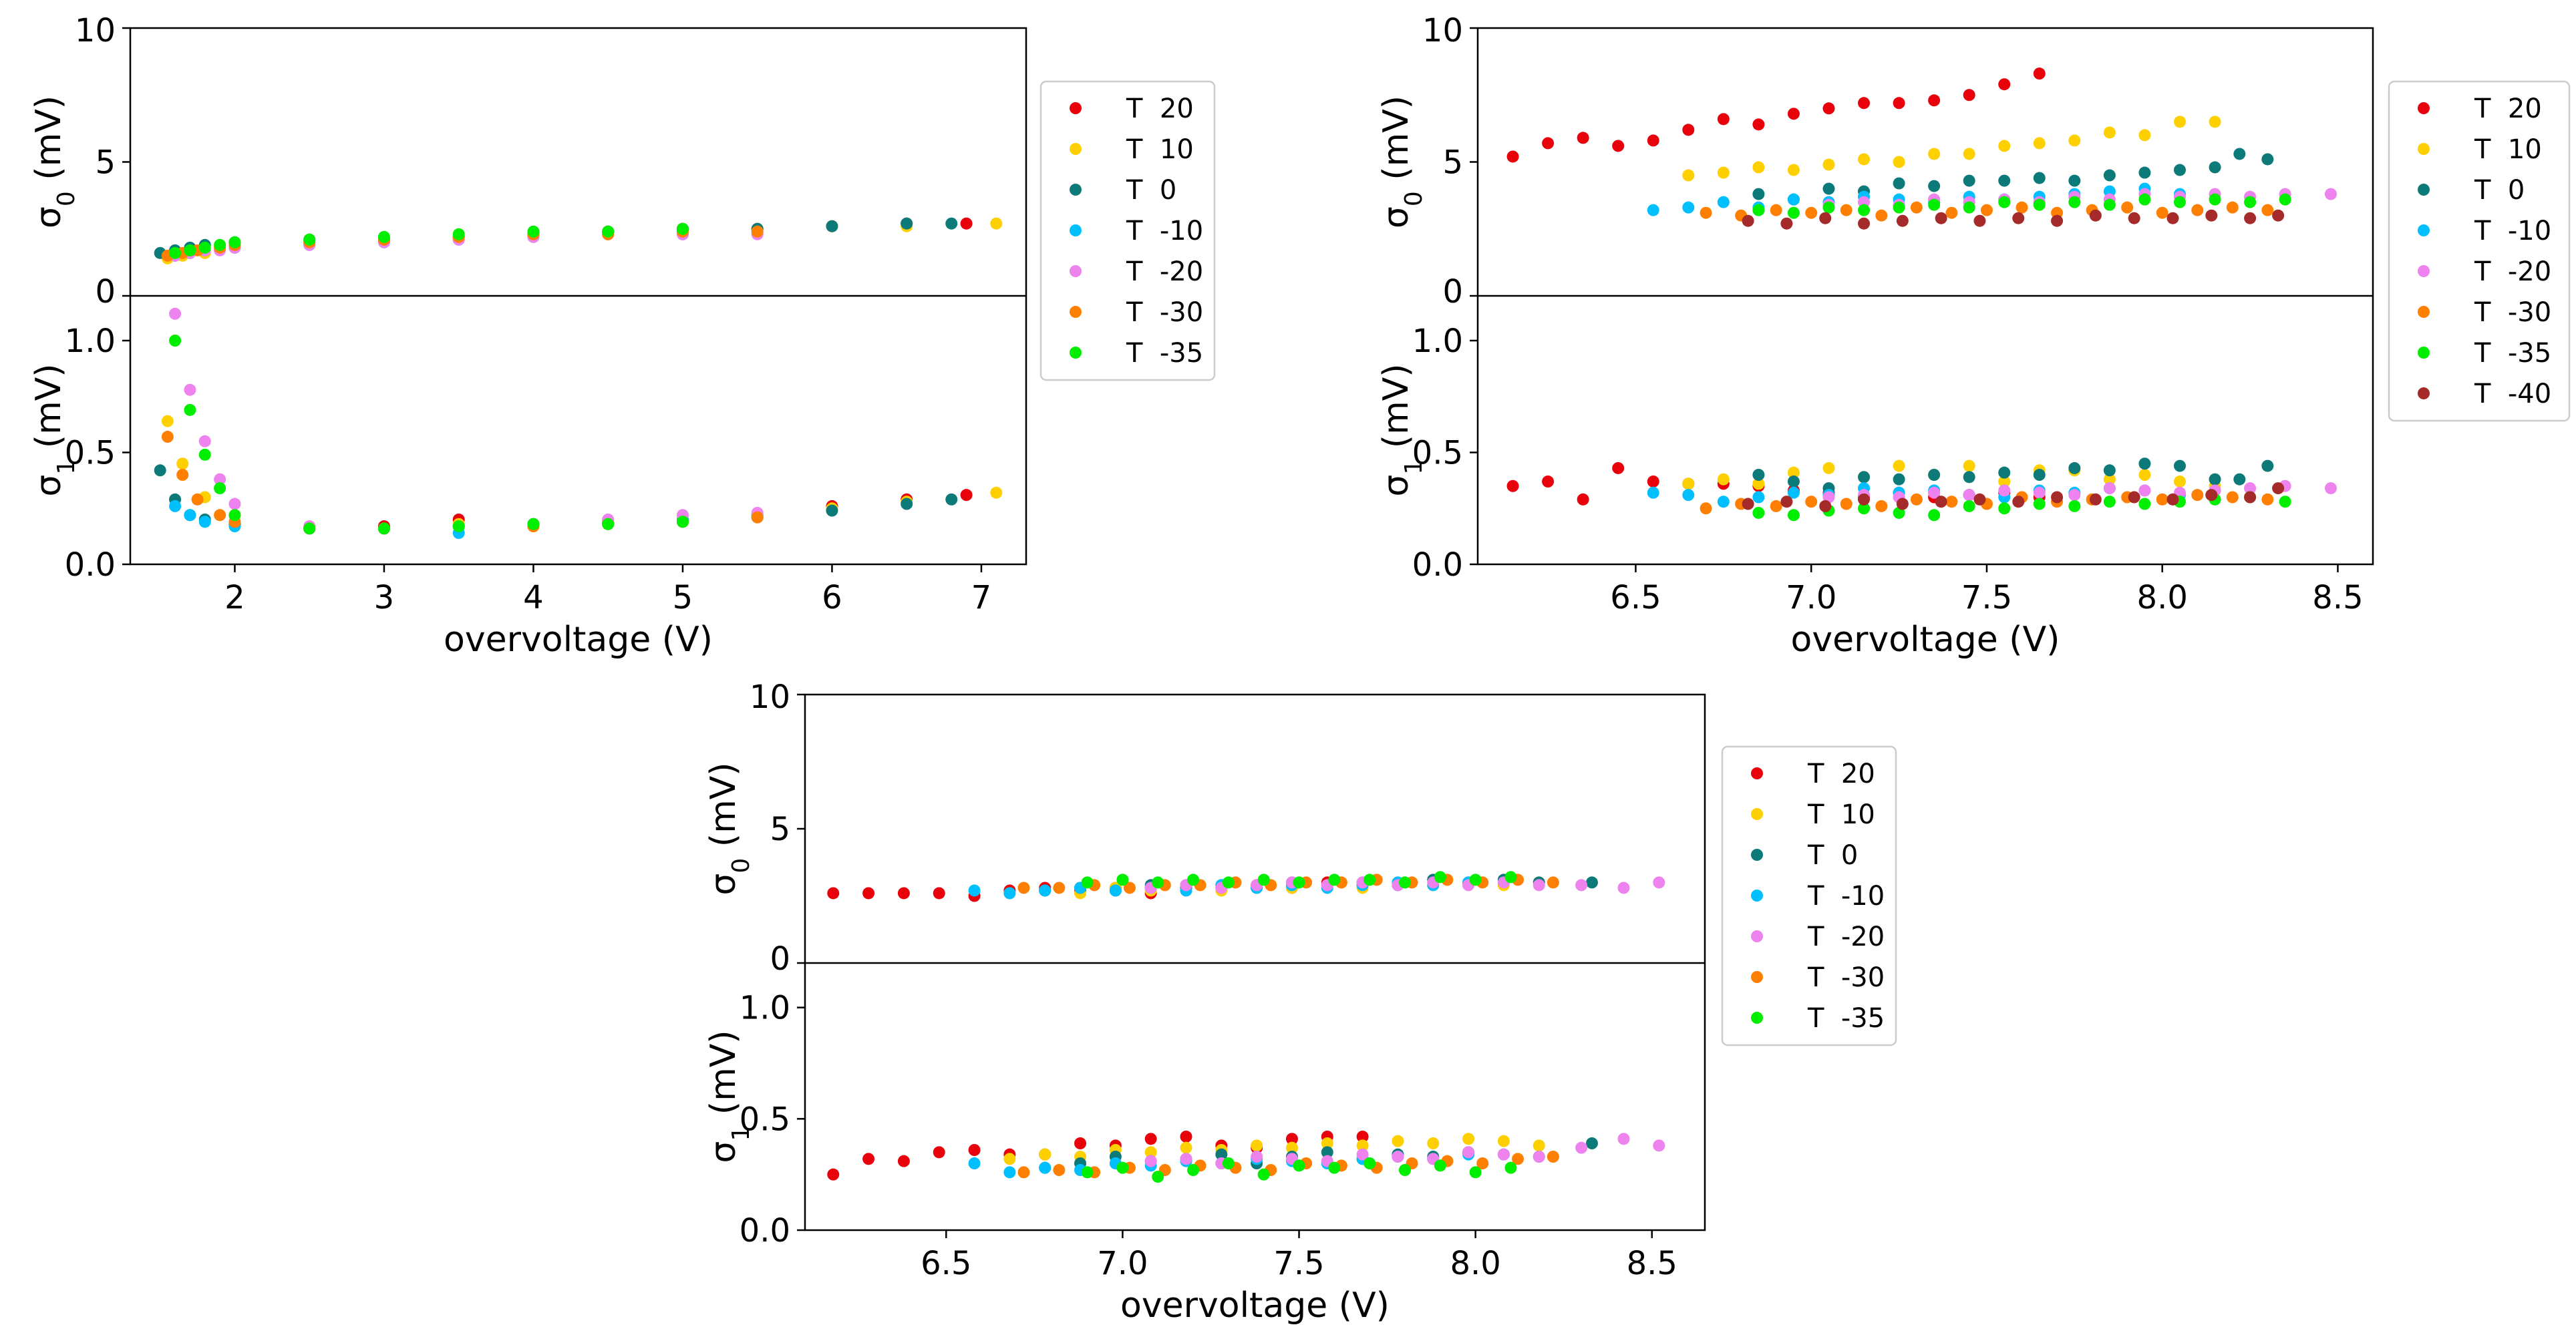 This screenshot has width=2576, height=1341. I want to click on xtick-label: 7.5, so click(1986, 597).